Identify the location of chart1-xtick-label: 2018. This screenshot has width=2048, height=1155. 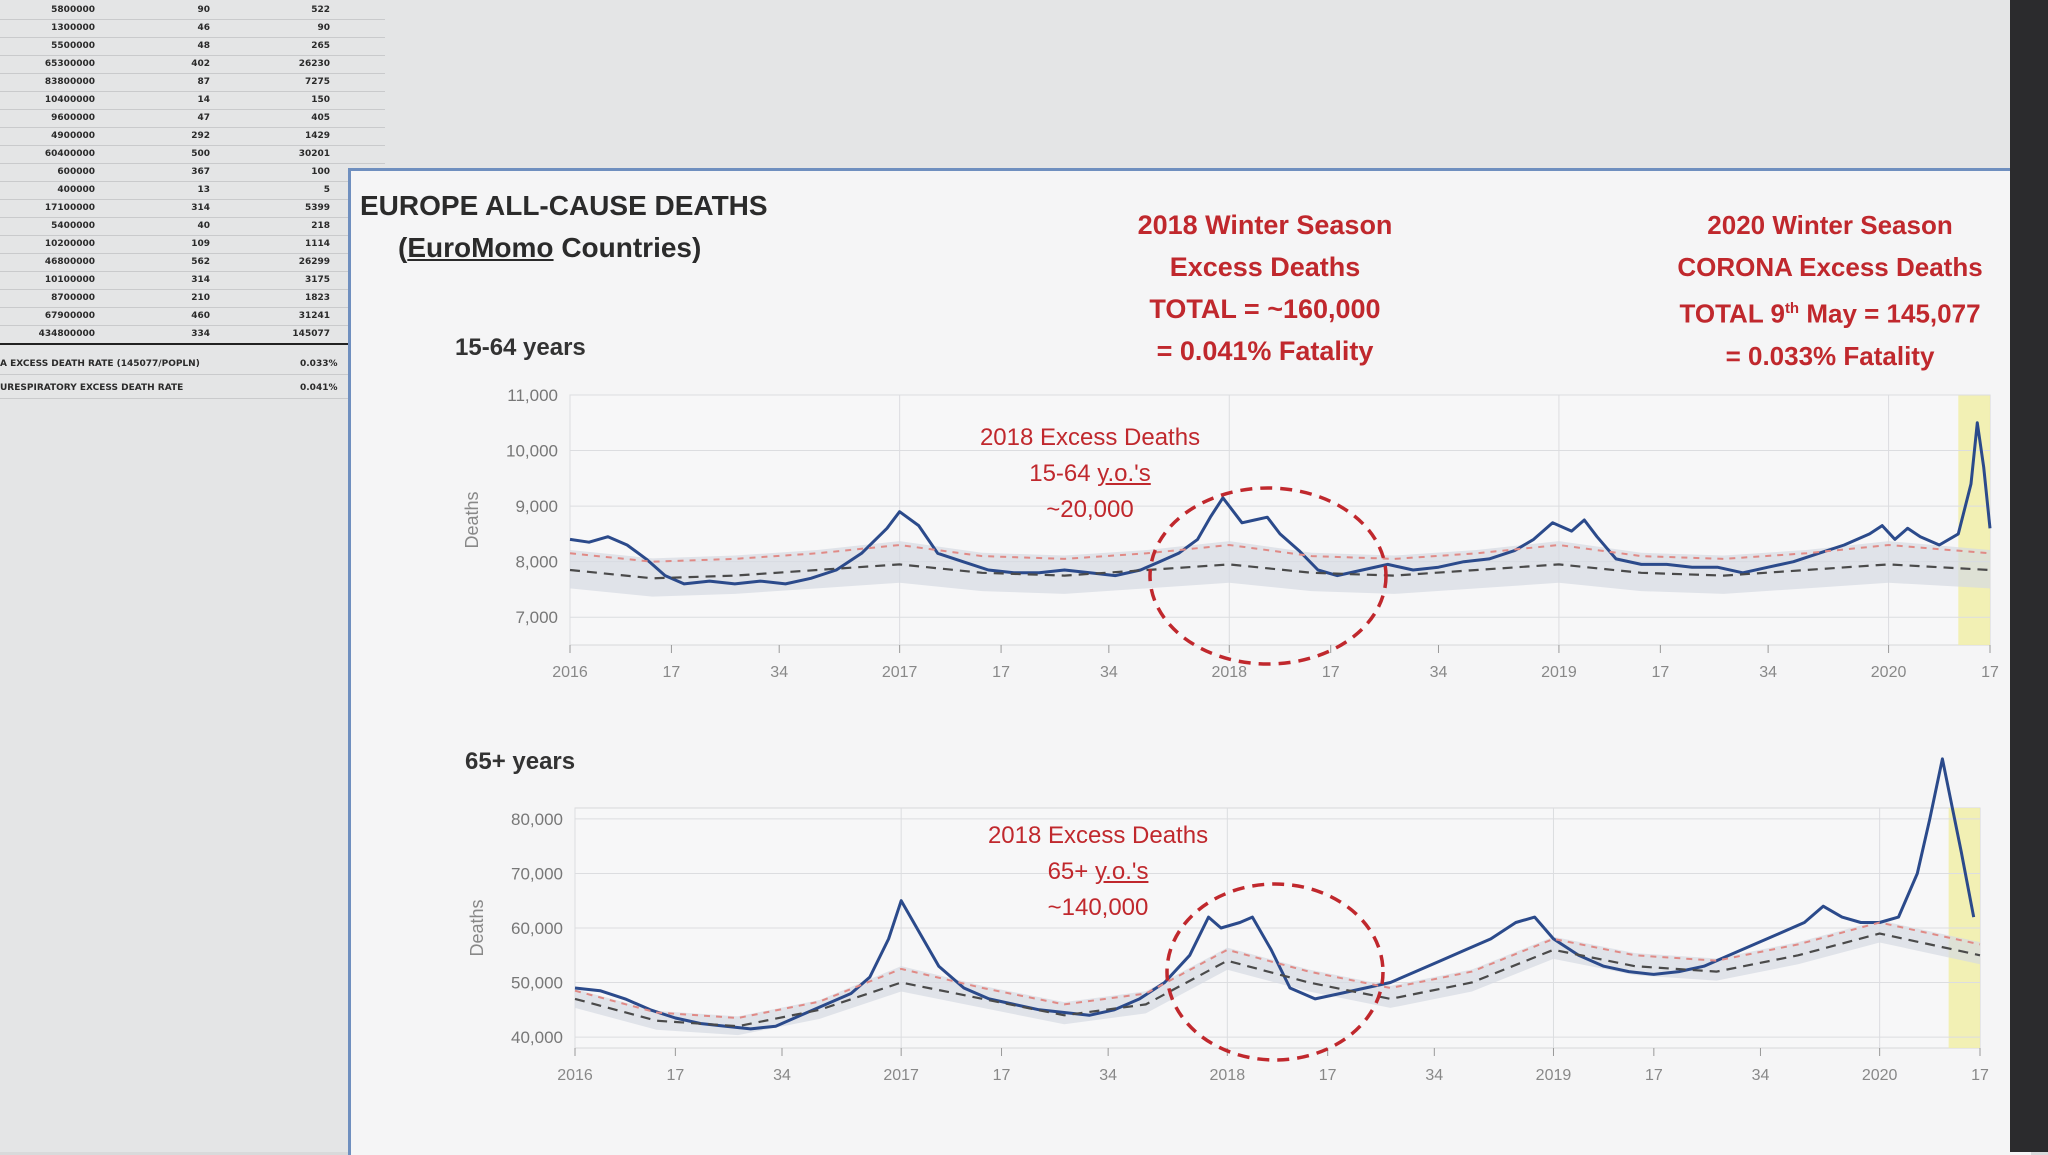
(1229, 672).